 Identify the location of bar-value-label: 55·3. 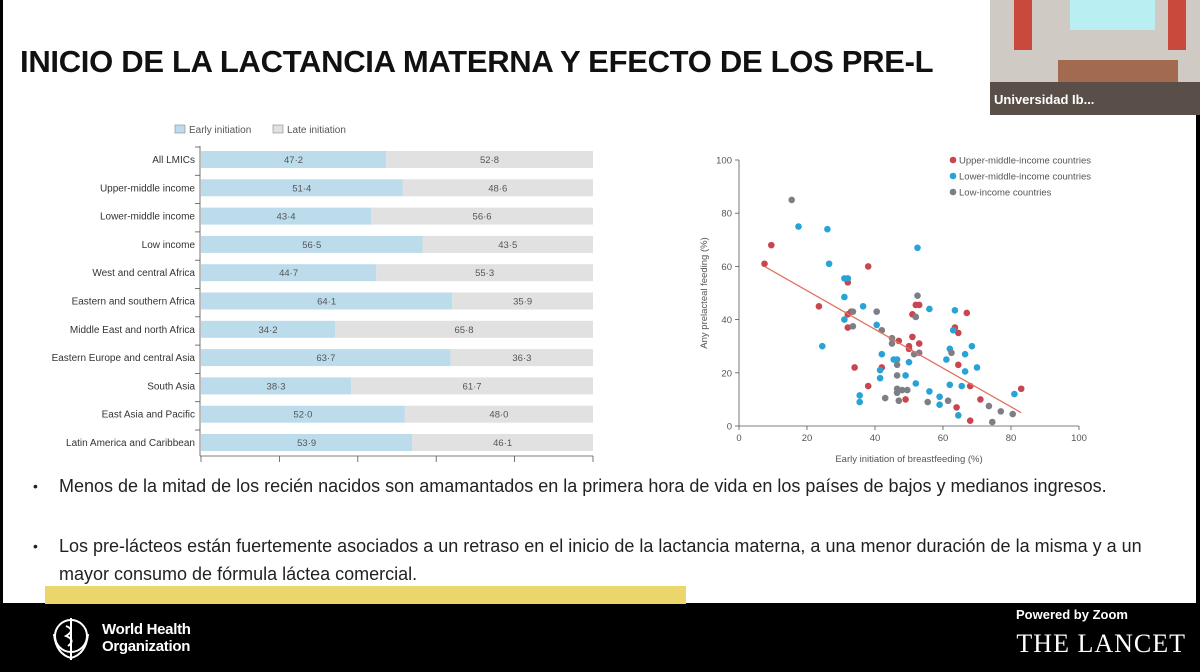
(484, 273).